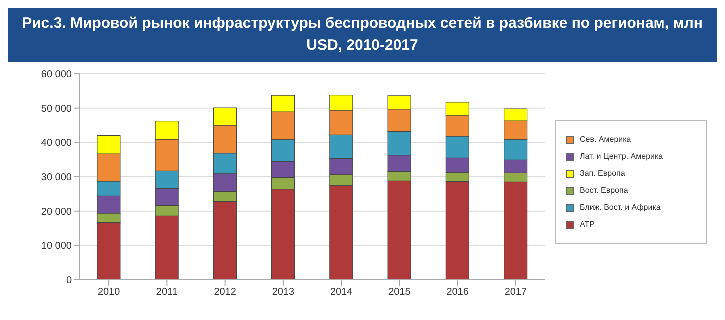 The width and height of the screenshot is (725, 320). Describe the element at coordinates (56, 178) in the screenshot. I see `y-tick-label: 30 000` at that location.